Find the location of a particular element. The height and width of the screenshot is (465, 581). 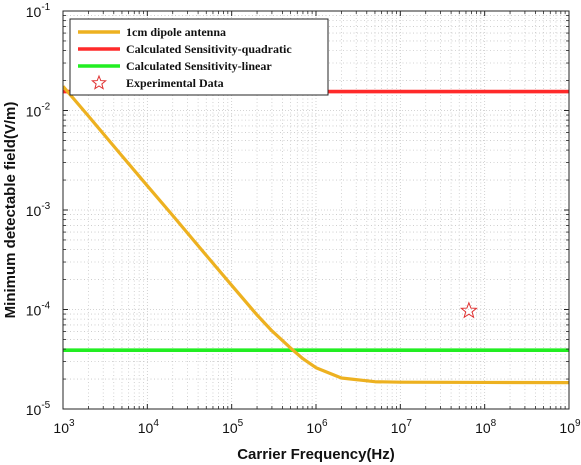

x-tick-label: 10³ is located at coordinates (64, 427).